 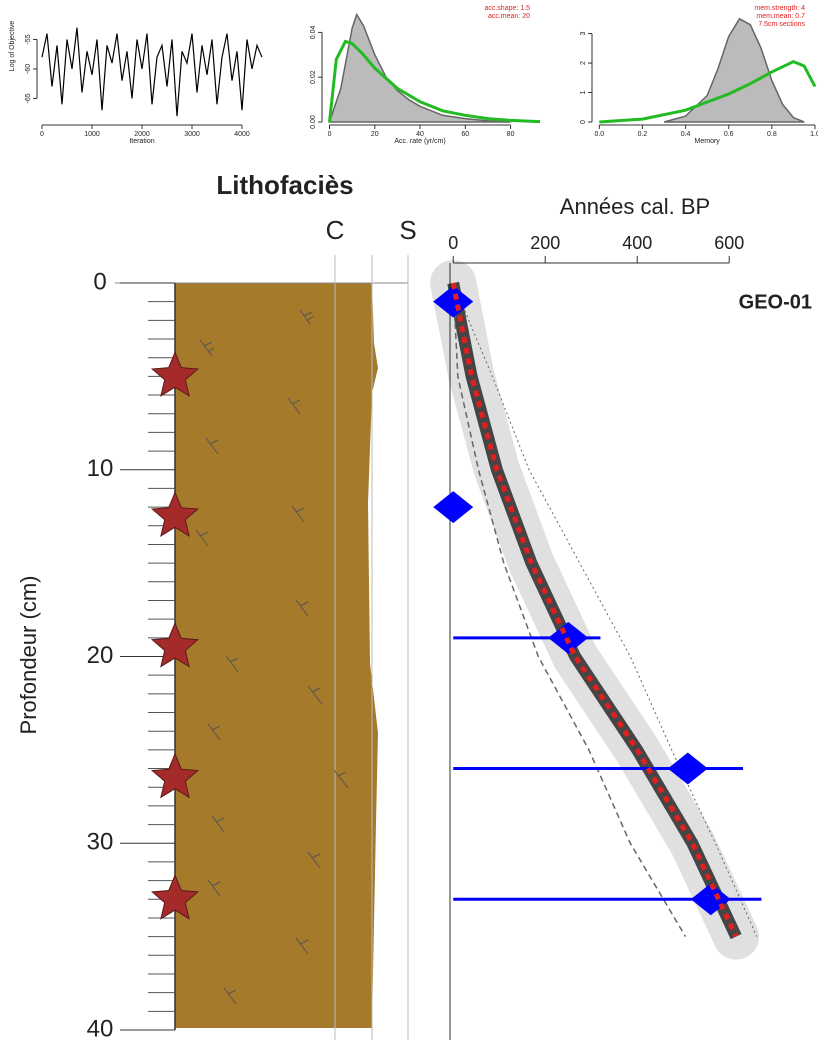 What do you see at coordinates (313, 122) in the screenshot?
I see `y-tick-label: 0.00` at bounding box center [313, 122].